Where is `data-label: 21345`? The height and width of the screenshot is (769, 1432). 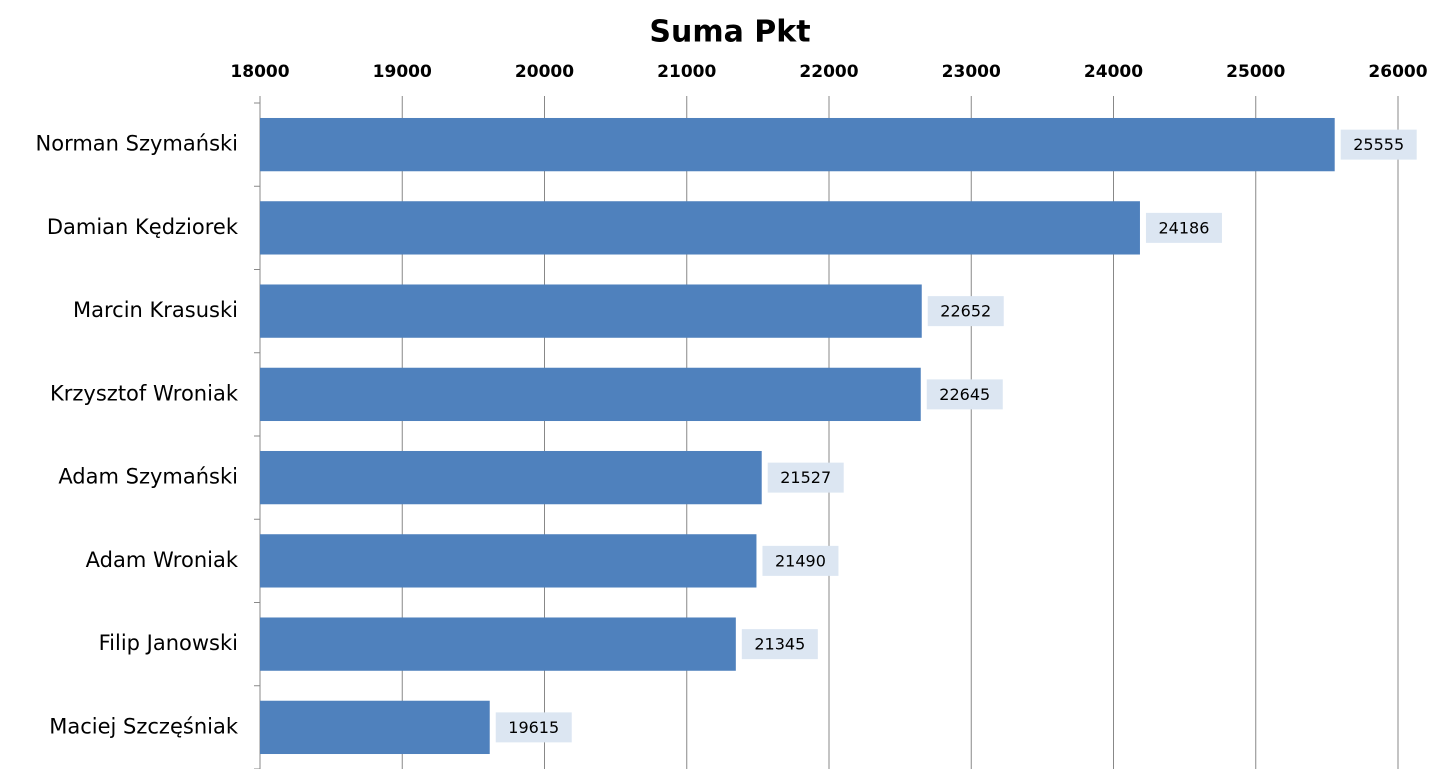
data-label: 21345 is located at coordinates (779, 644).